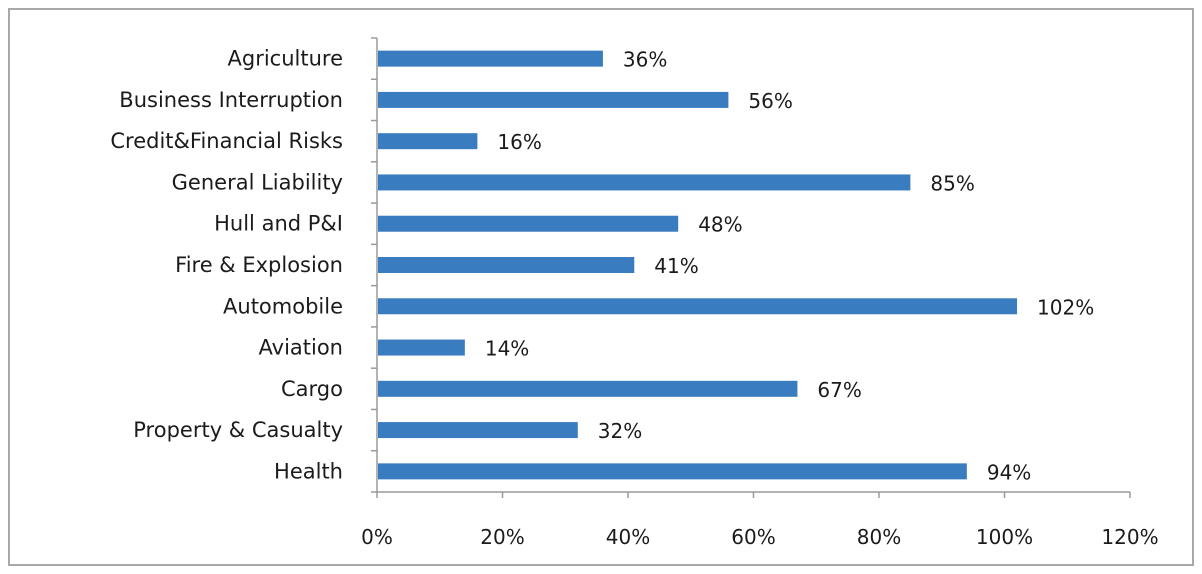 This screenshot has width=1202, height=574. Describe the element at coordinates (377, 537) in the screenshot. I see `x-tick-label: 0%` at that location.